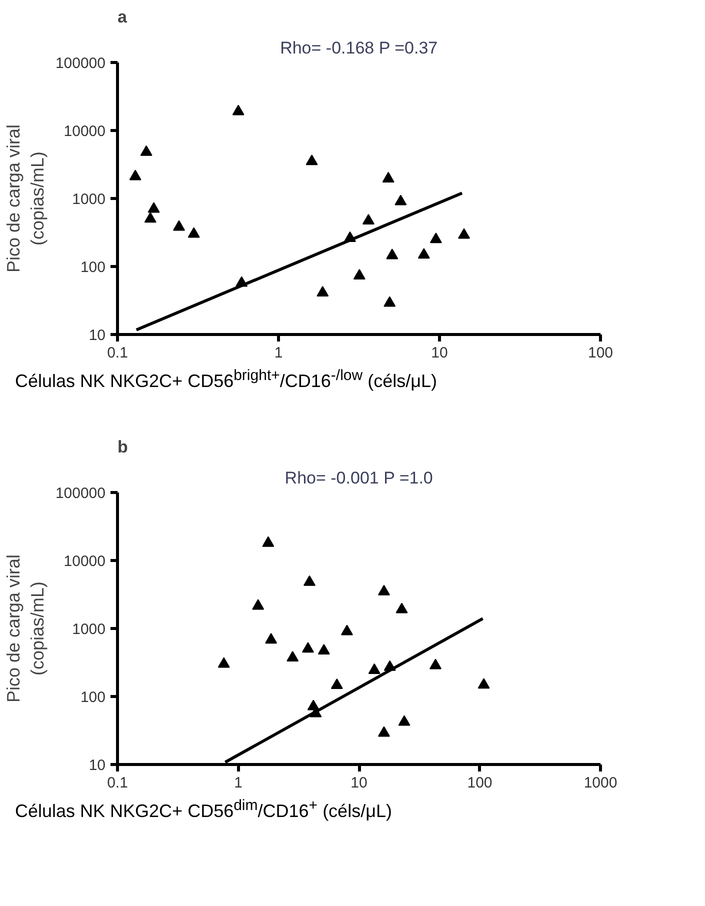  I want to click on x-axis-title: Células NK NKG2C+ CD56$^{bright+}$/CD16$^{-/low}$ (céls/μL), so click(225, 379).